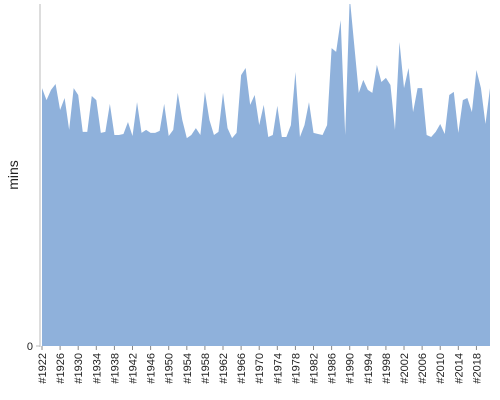 The height and width of the screenshot is (400, 500). What do you see at coordinates (441, 368) in the screenshot?
I see `x-tick-label: #2010` at bounding box center [441, 368].